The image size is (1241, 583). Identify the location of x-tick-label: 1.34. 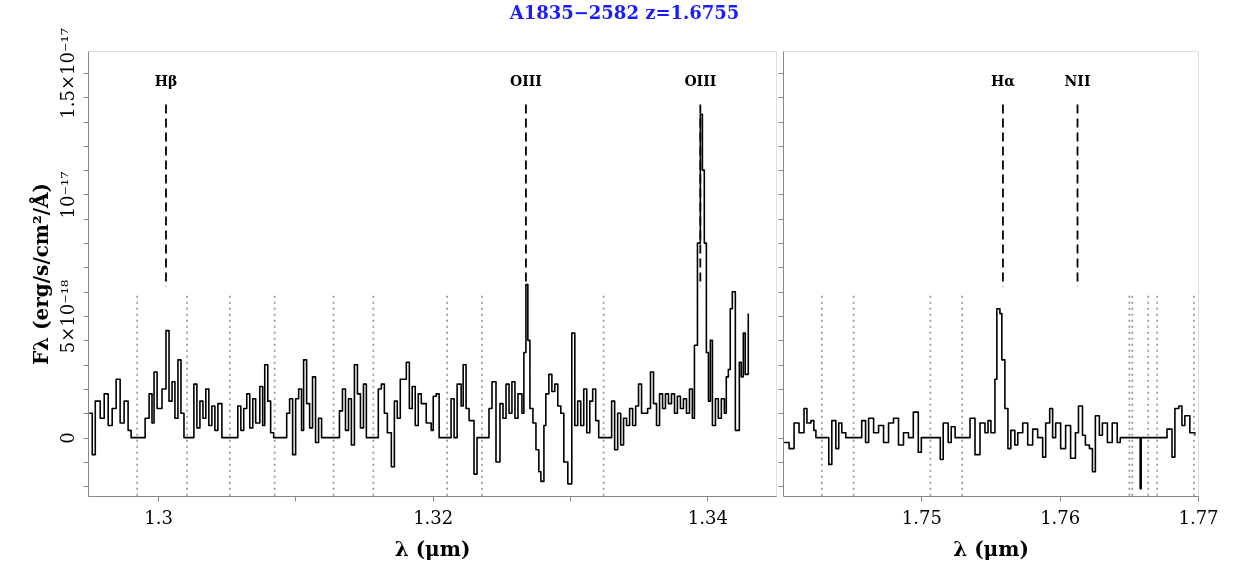
(707, 517).